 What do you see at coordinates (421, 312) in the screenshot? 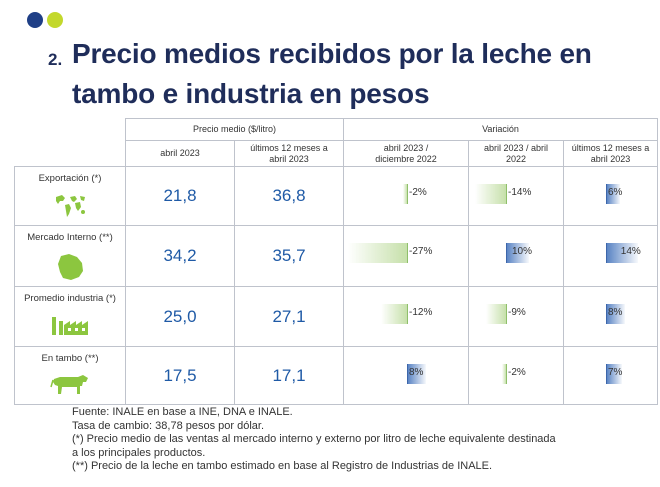
I see `variation-value: -12%` at bounding box center [421, 312].